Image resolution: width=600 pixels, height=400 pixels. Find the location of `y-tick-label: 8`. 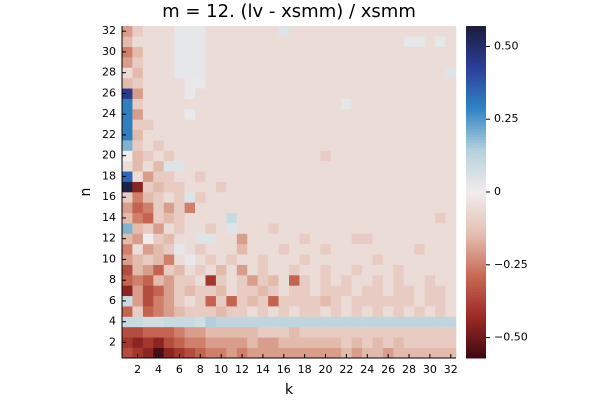

y-tick-label: 8 is located at coordinates (112, 279).